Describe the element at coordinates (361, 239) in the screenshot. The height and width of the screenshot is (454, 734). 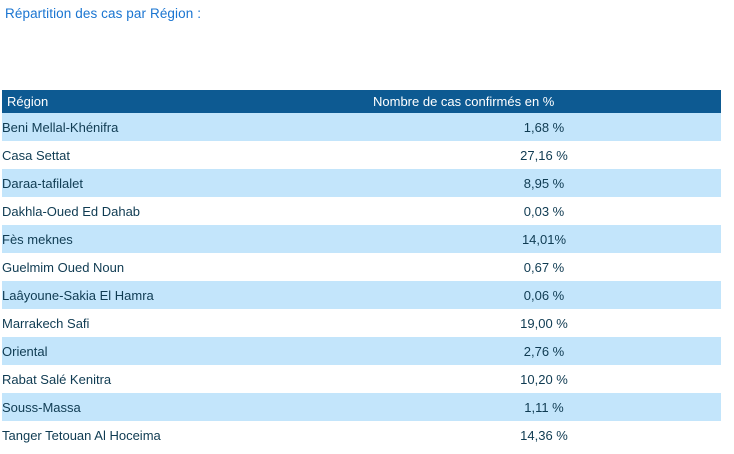
I see `table-row: Fès meknes 14,01%` at that location.